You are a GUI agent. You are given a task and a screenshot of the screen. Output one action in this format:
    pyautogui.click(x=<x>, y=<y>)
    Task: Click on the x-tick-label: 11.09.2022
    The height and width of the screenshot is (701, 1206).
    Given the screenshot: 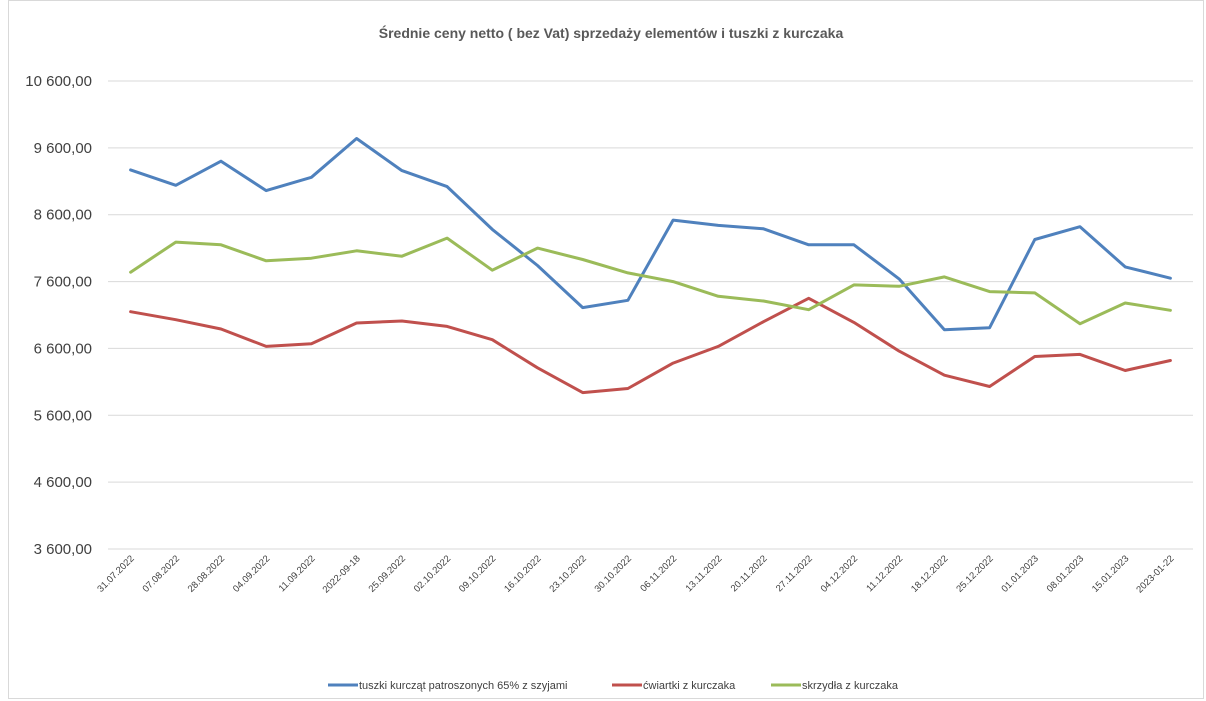 What is the action you would take?
    pyautogui.click(x=297, y=573)
    